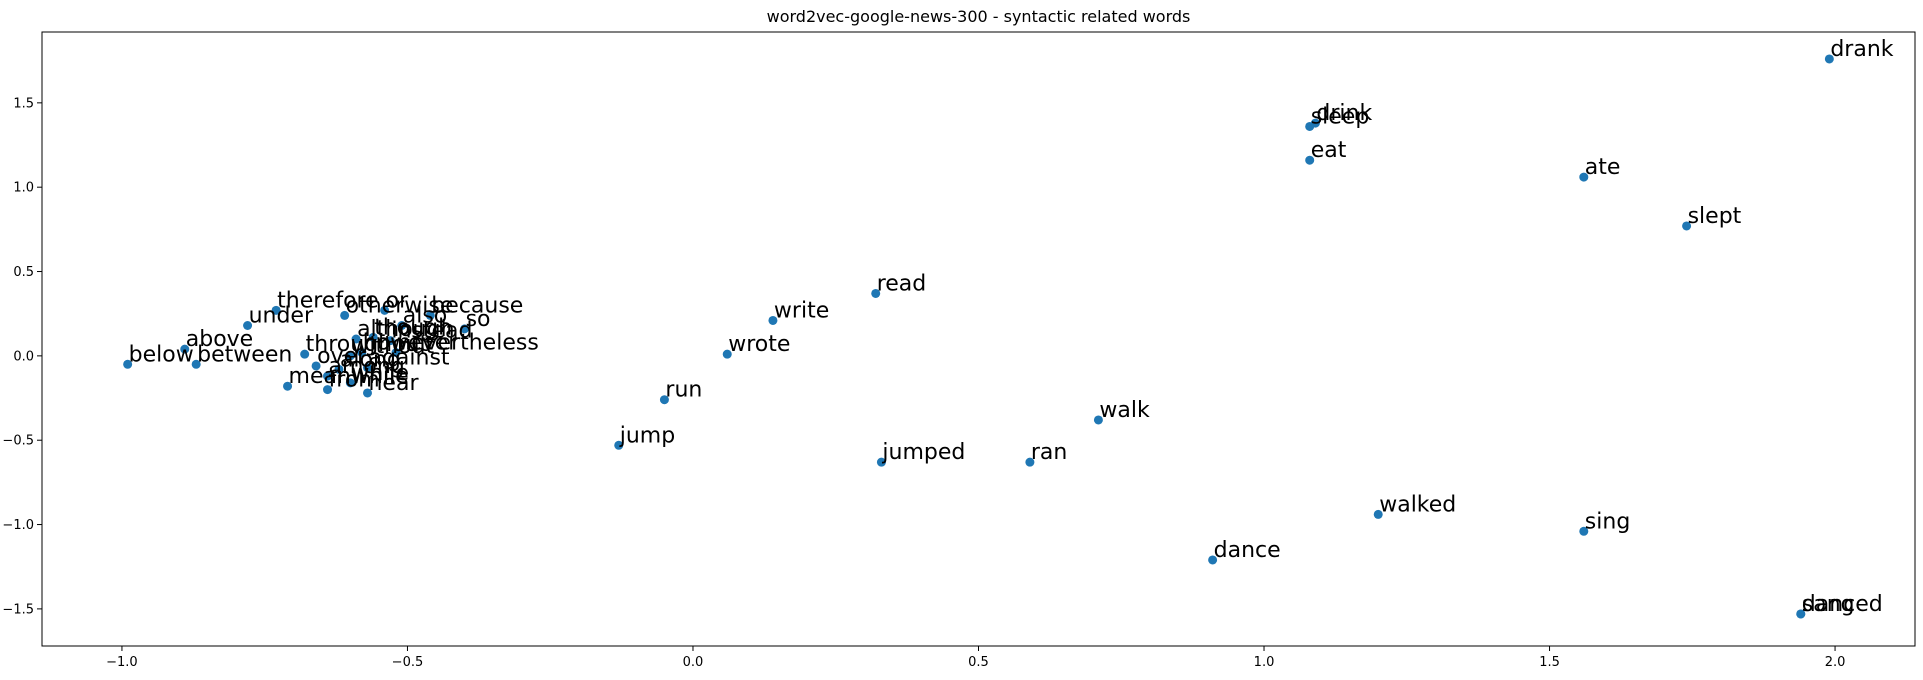 The image size is (1923, 680). What do you see at coordinates (978, 662) in the screenshot?
I see `x-tick-label: 0.5` at bounding box center [978, 662].